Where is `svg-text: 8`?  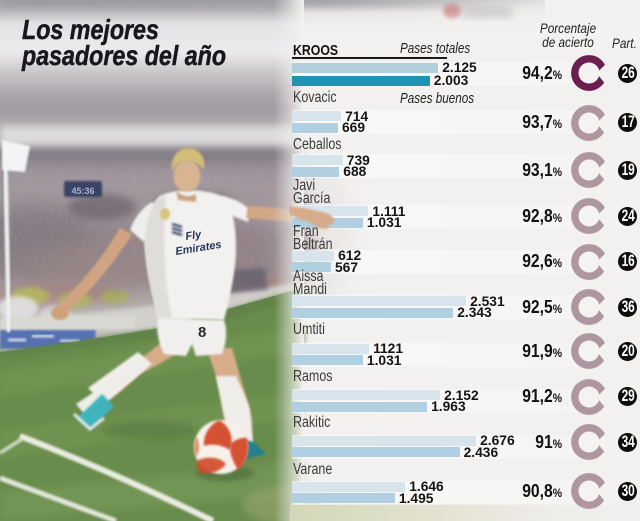 svg-text: 8 is located at coordinates (202, 332).